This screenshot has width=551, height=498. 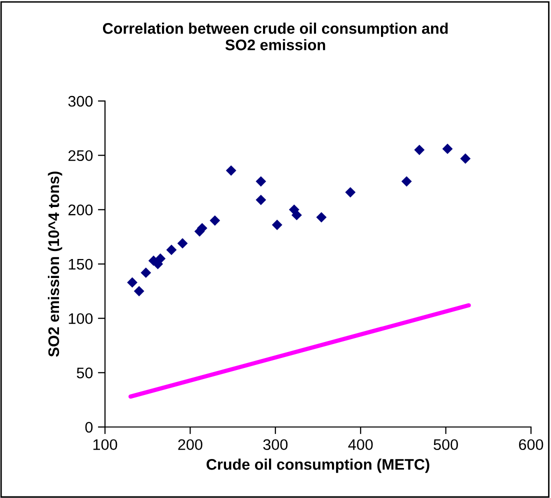 What do you see at coordinates (89, 427) in the screenshot?
I see `y-tick-label: 0` at bounding box center [89, 427].